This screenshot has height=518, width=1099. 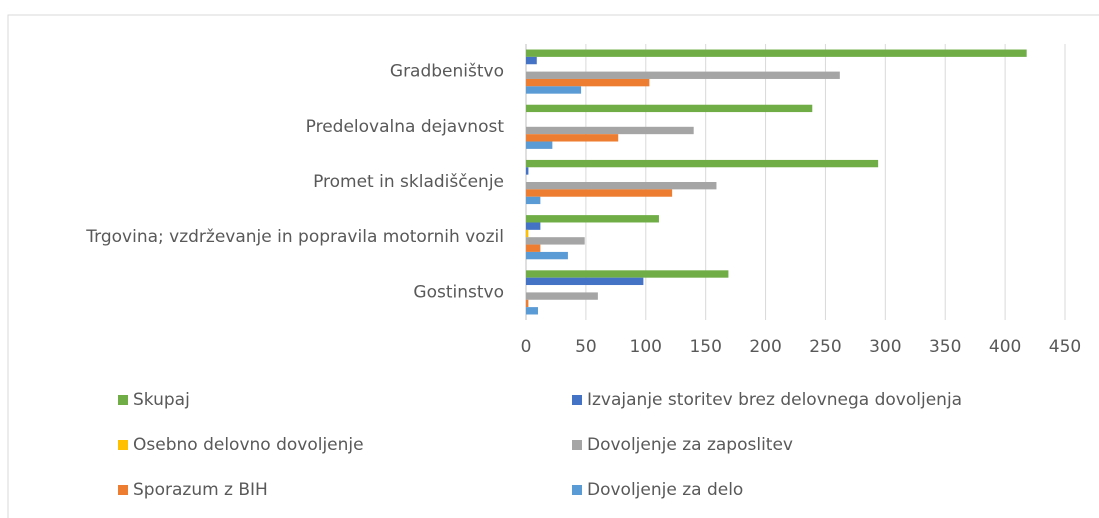 I want to click on legend-label: Skupaj, so click(x=161, y=400).